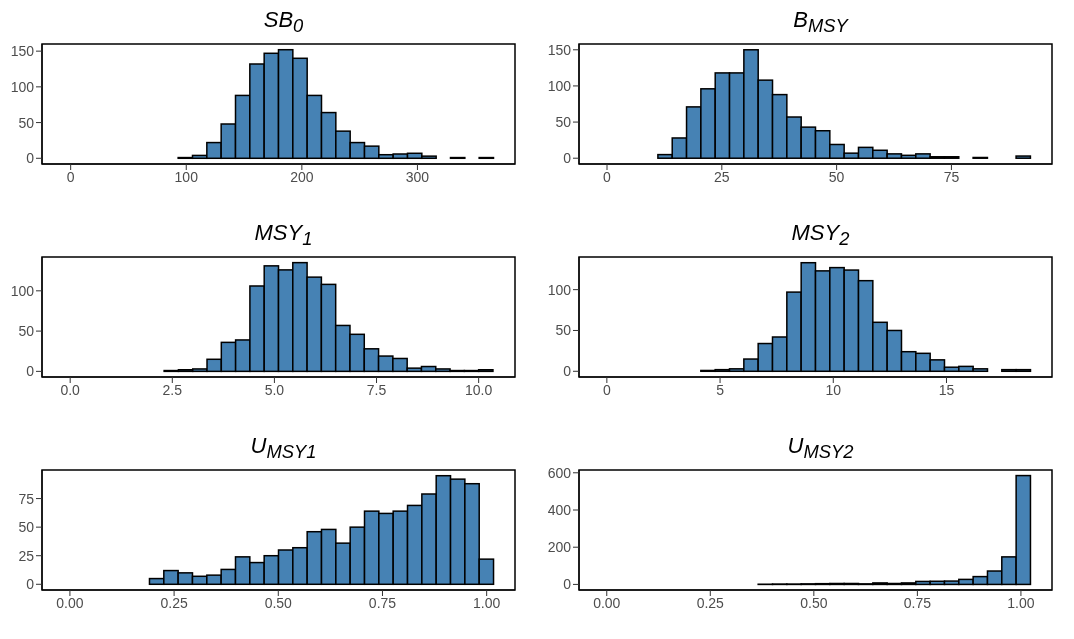  I want to click on x-tick-label: 5.0, so click(274, 389).